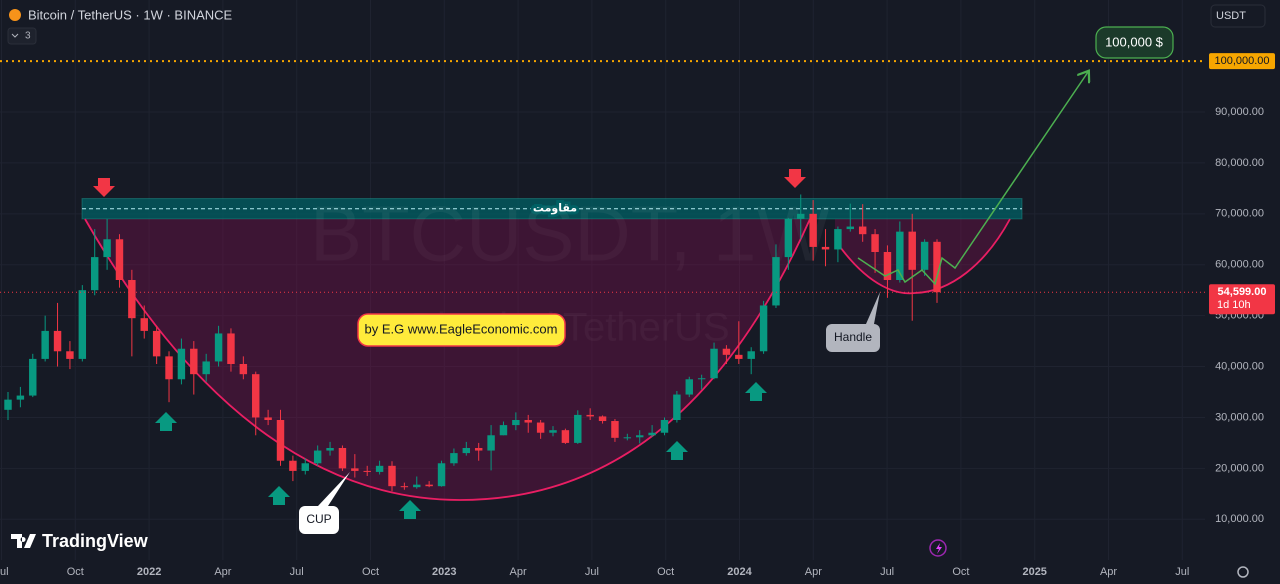  What do you see at coordinates (80, 541) in the screenshot?
I see `logo: TradingView` at bounding box center [80, 541].